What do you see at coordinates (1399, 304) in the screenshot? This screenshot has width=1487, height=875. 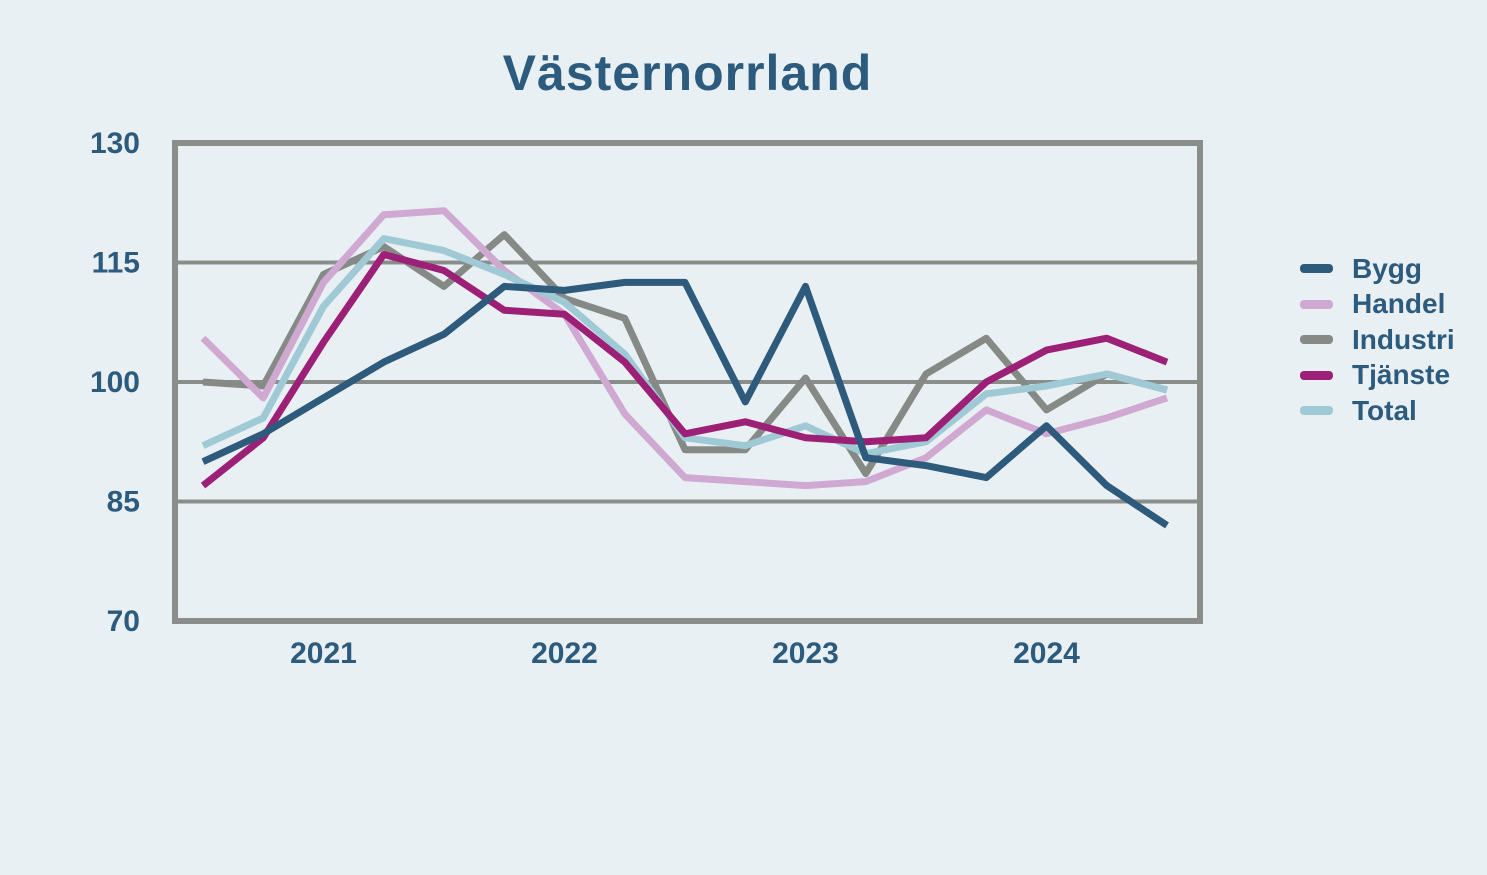 I see `legend-label-handel: Handel` at bounding box center [1399, 304].